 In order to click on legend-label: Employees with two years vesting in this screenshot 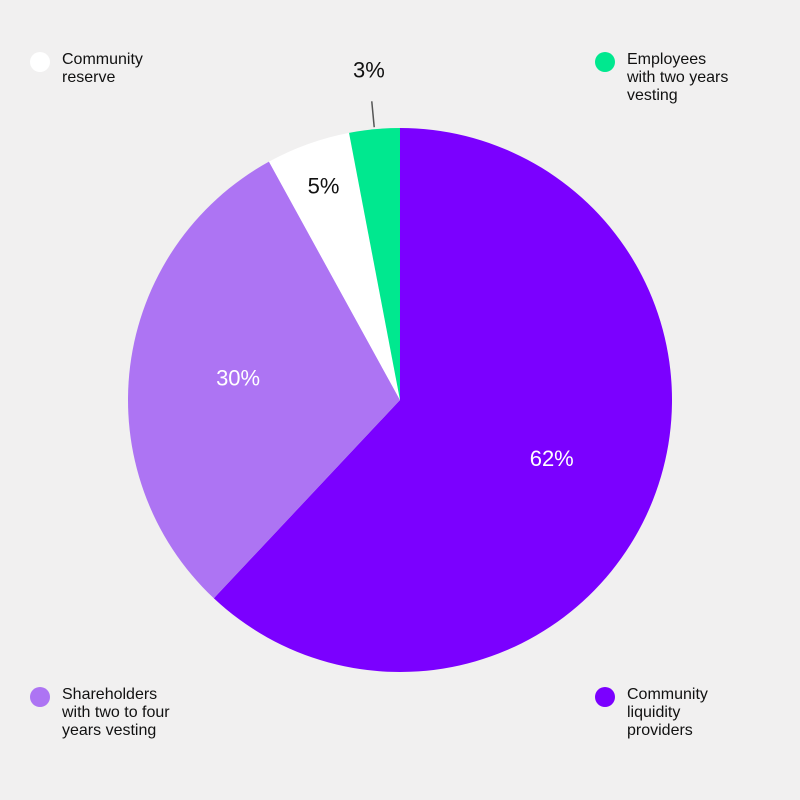, I will do `click(678, 77)`.